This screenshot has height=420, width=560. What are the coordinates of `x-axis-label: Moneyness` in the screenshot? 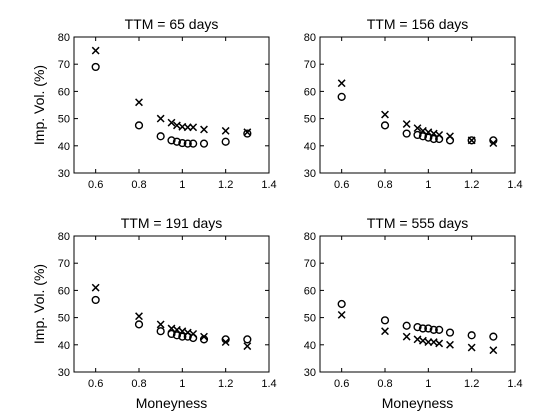 It's located at (172, 403).